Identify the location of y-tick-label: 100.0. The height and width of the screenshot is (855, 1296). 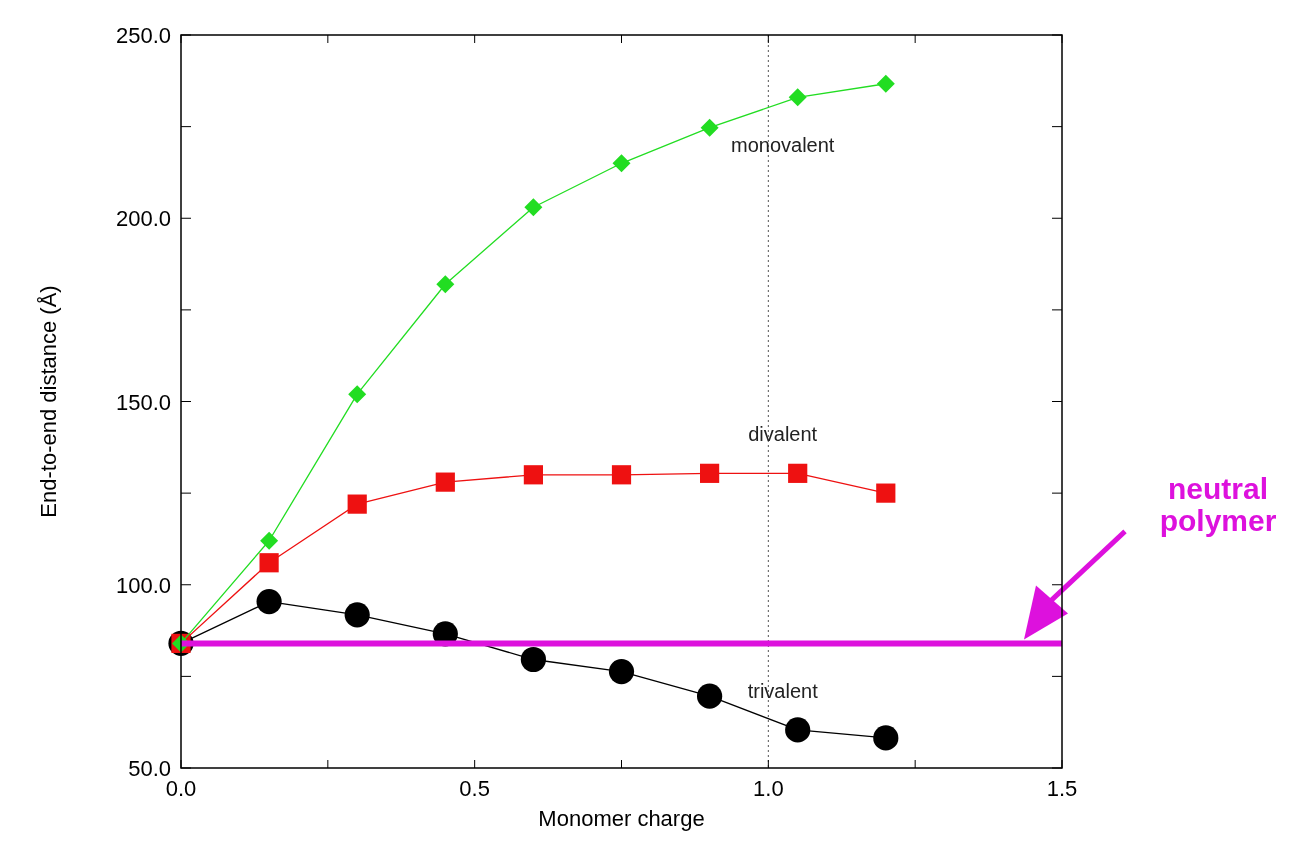
(143, 585).